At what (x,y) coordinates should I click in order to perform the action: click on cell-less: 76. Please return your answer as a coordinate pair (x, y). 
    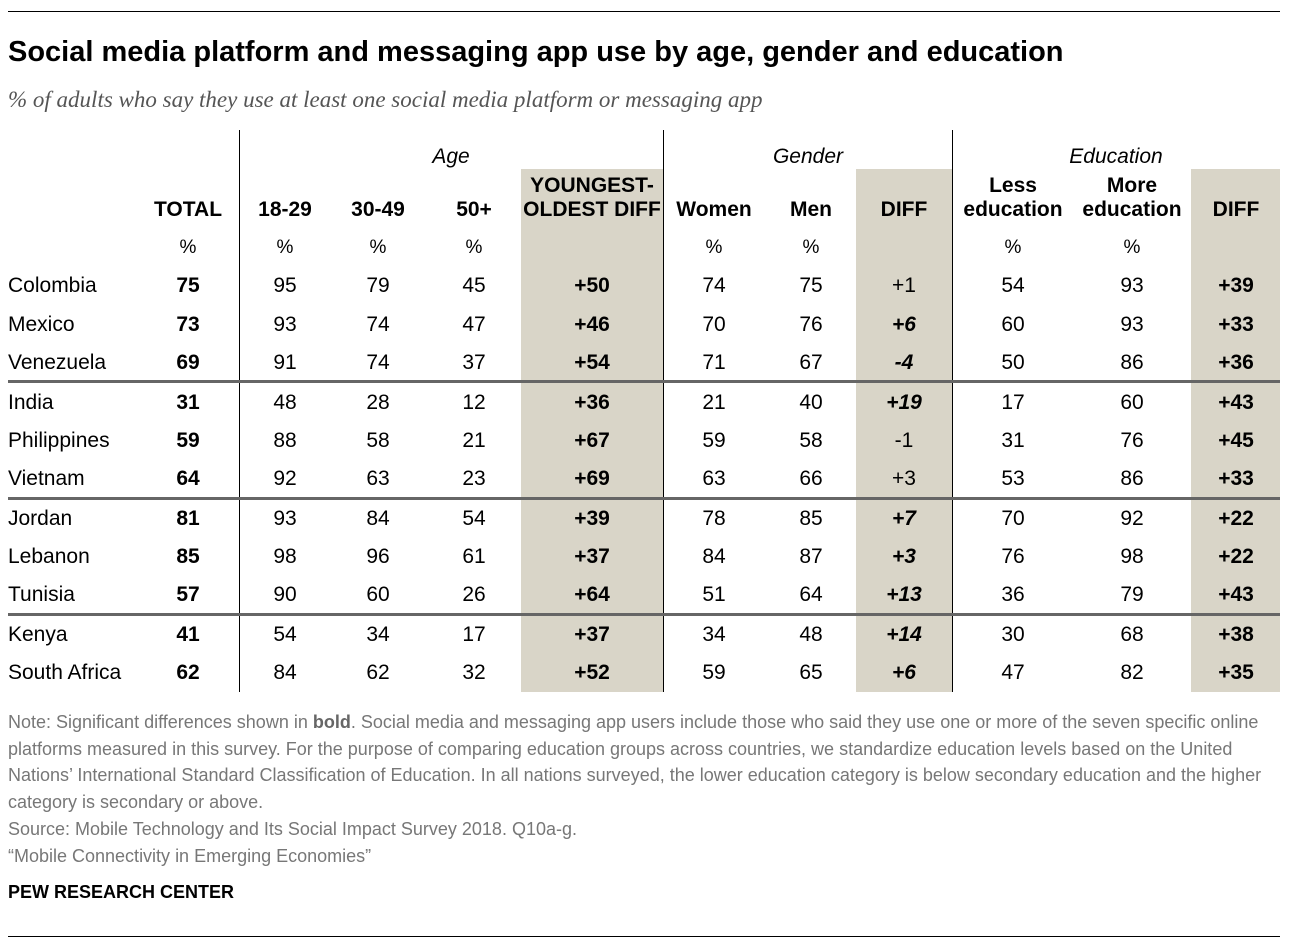
    Looking at the image, I should click on (1013, 556).